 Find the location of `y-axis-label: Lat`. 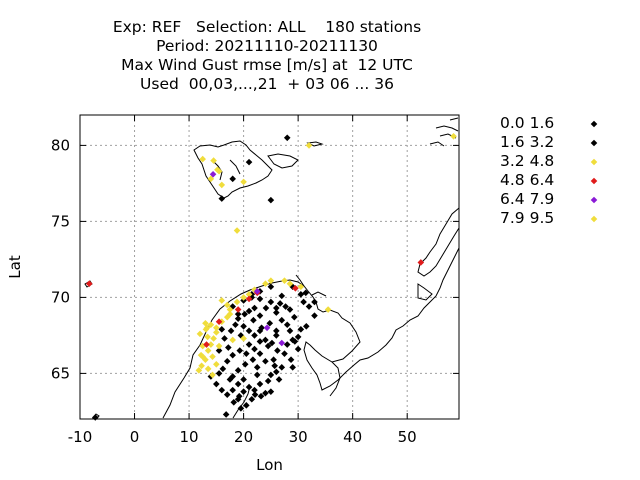

y-axis-label: Lat is located at coordinates (15, 267).